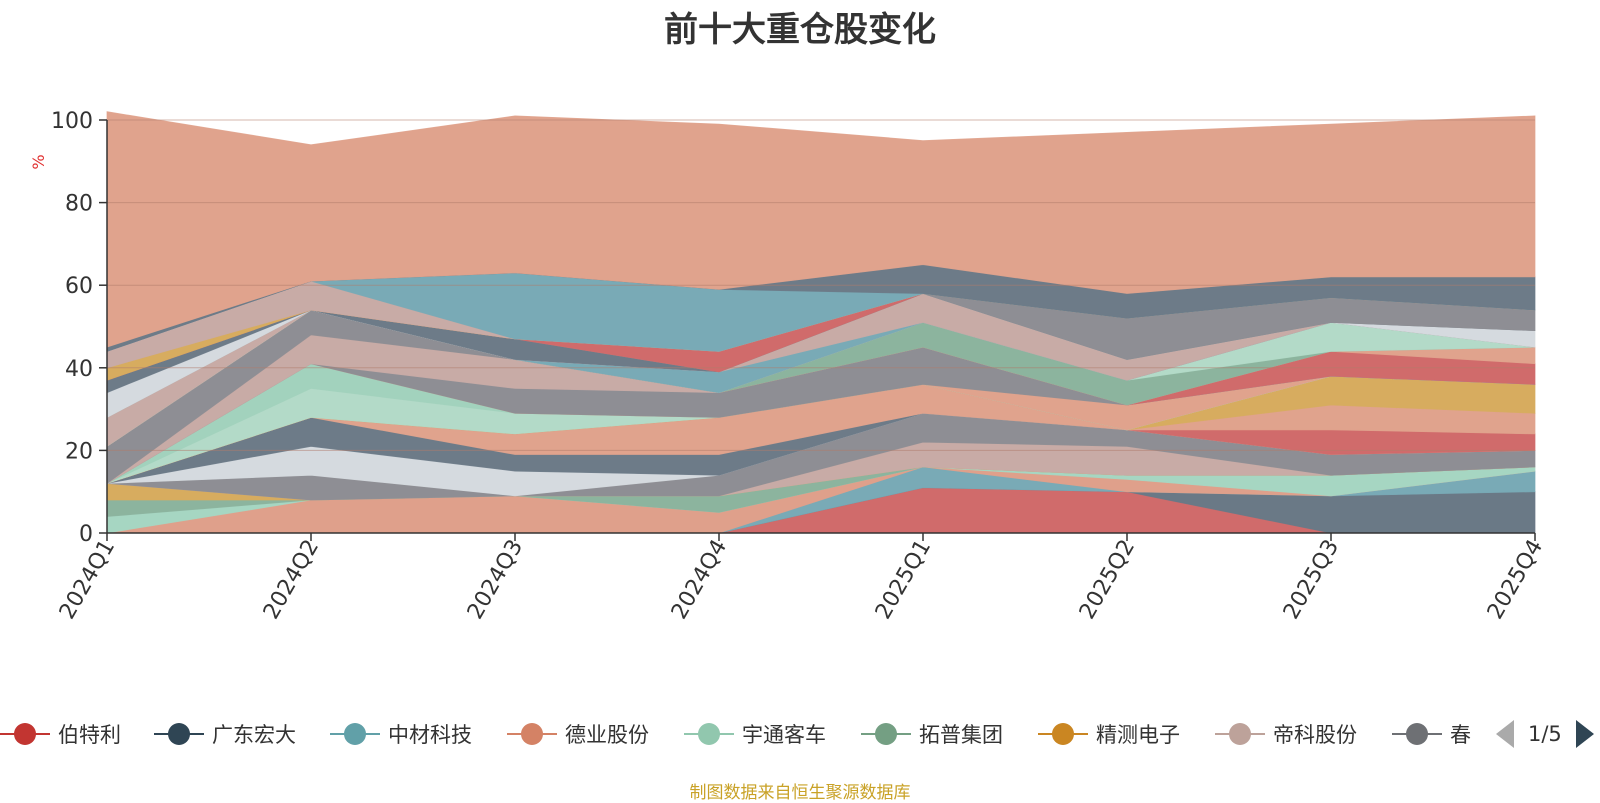  Describe the element at coordinates (1545, 734) in the screenshot. I see `legend-page-indicator: 1/5` at that location.